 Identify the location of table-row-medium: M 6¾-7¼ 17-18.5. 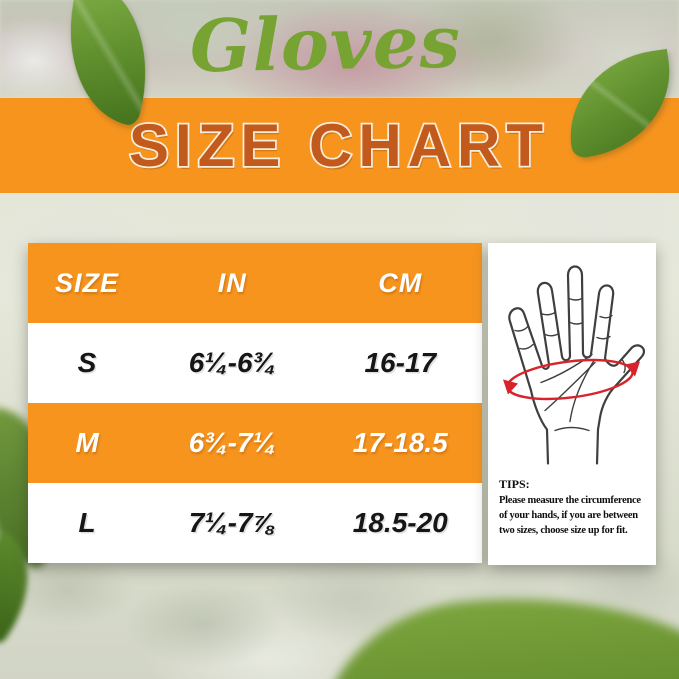
(255, 443).